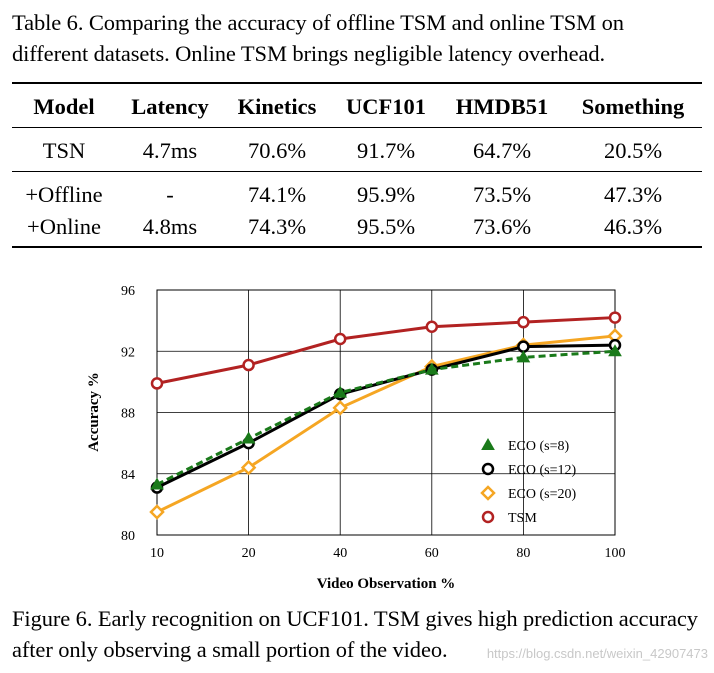 The height and width of the screenshot is (673, 714). What do you see at coordinates (170, 194) in the screenshot?
I see `table-cell: -` at bounding box center [170, 194].